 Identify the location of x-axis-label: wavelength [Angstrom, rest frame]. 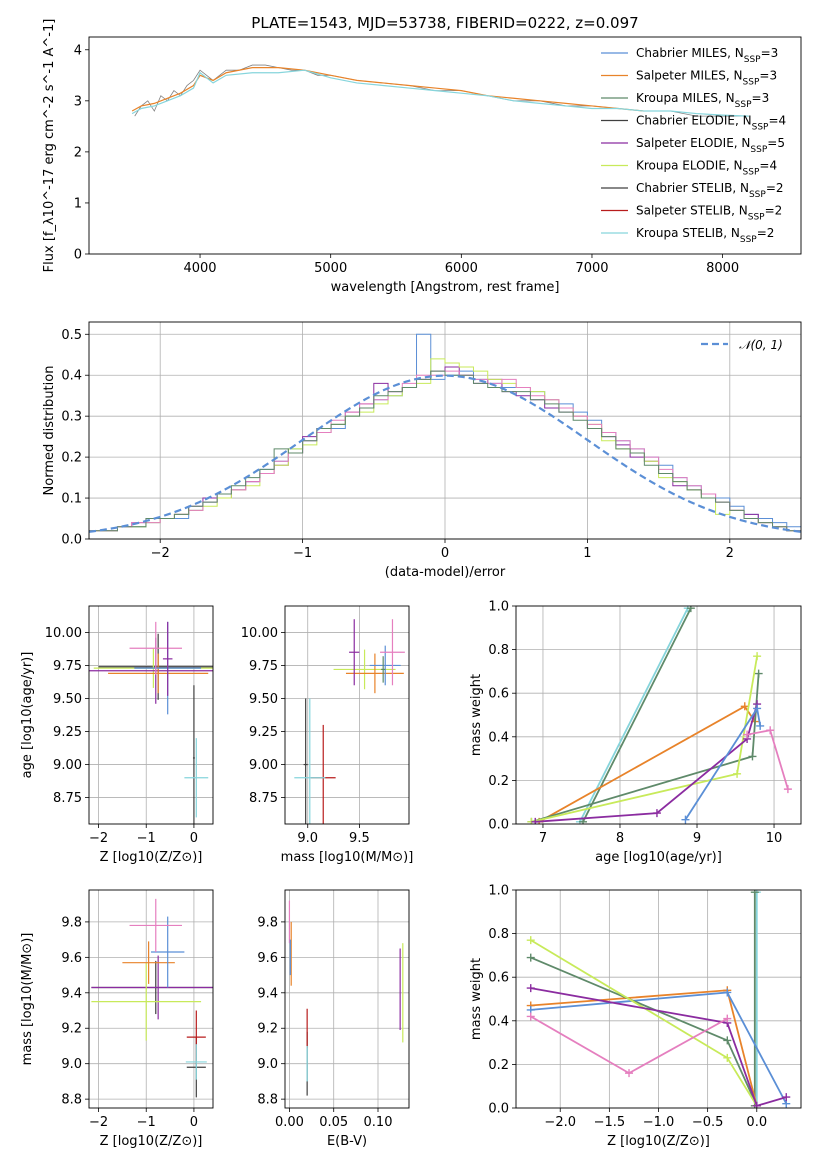
(445, 287).